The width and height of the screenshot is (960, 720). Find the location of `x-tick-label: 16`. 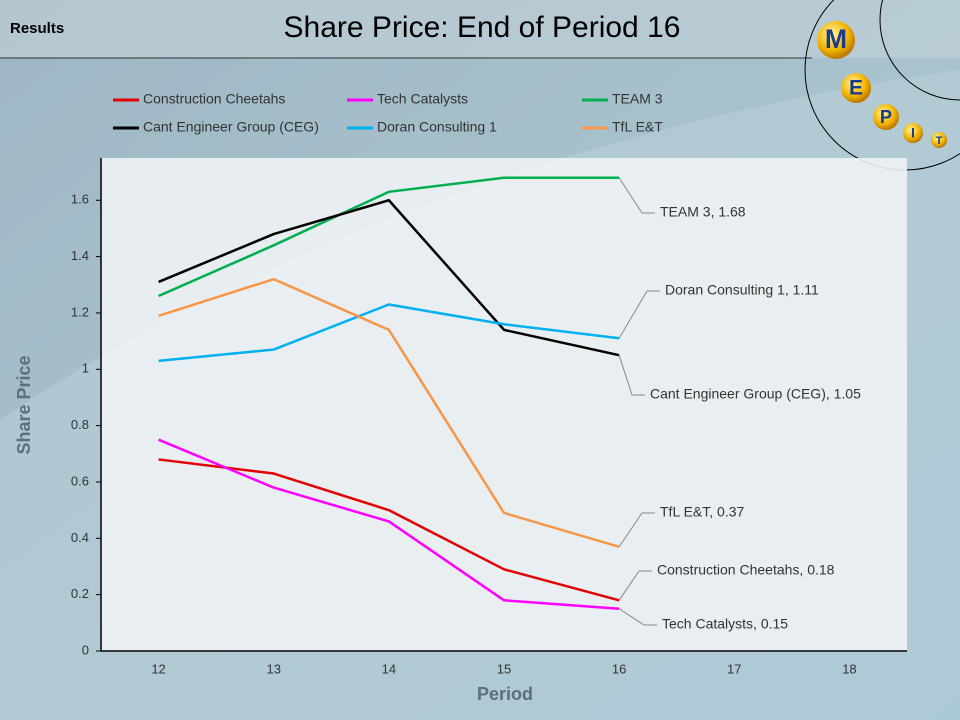

x-tick-label: 16 is located at coordinates (619, 668).